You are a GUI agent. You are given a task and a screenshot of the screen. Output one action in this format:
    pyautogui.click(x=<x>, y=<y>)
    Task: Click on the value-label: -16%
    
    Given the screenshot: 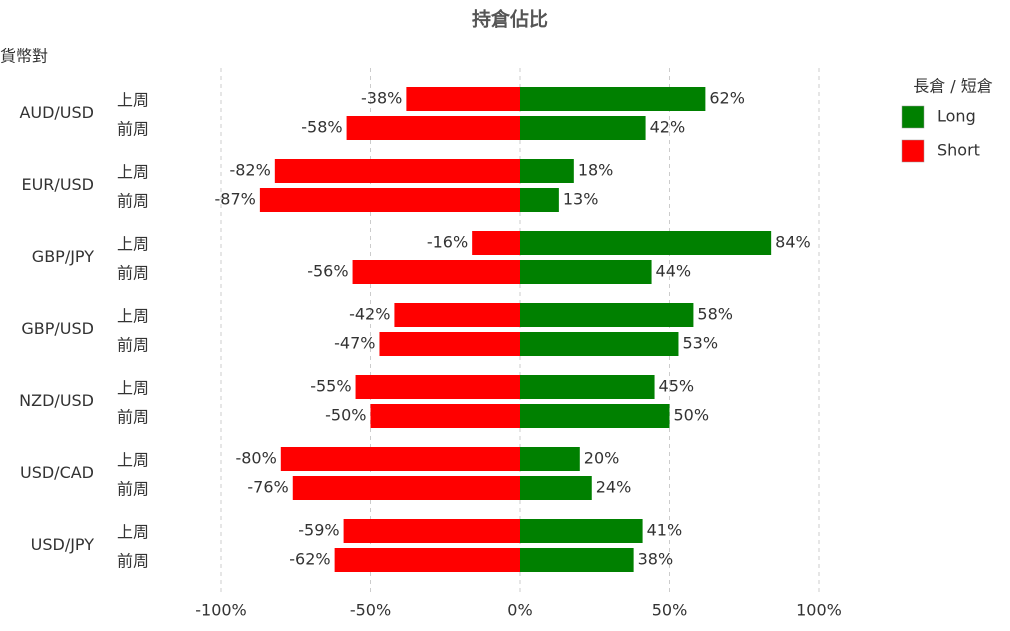 What is the action you would take?
    pyautogui.click(x=447, y=242)
    